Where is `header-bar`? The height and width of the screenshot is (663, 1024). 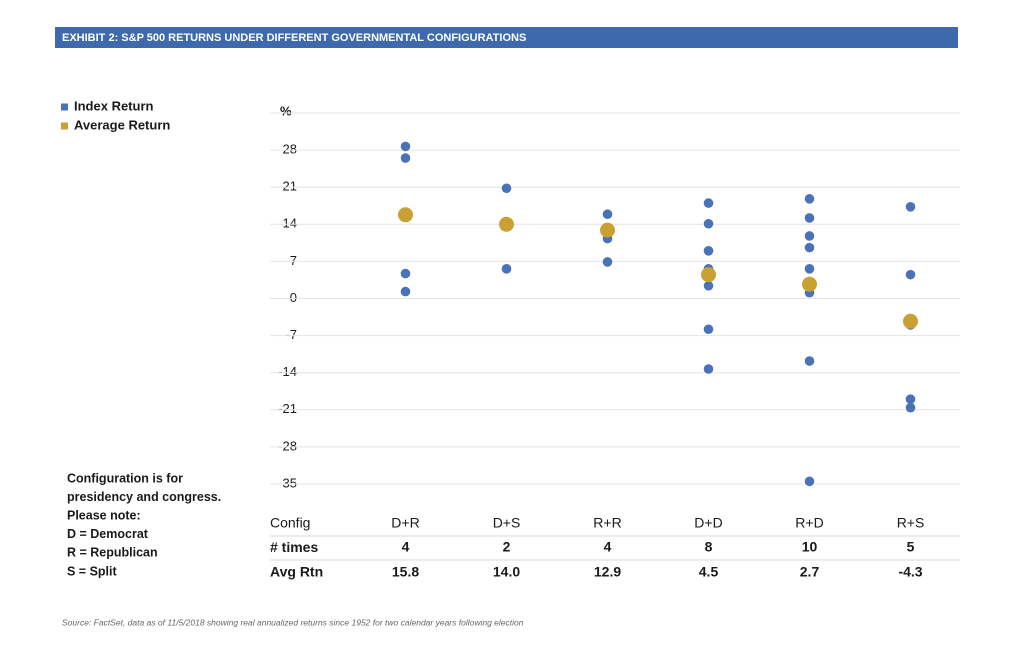
header-bar is located at coordinates (506, 37).